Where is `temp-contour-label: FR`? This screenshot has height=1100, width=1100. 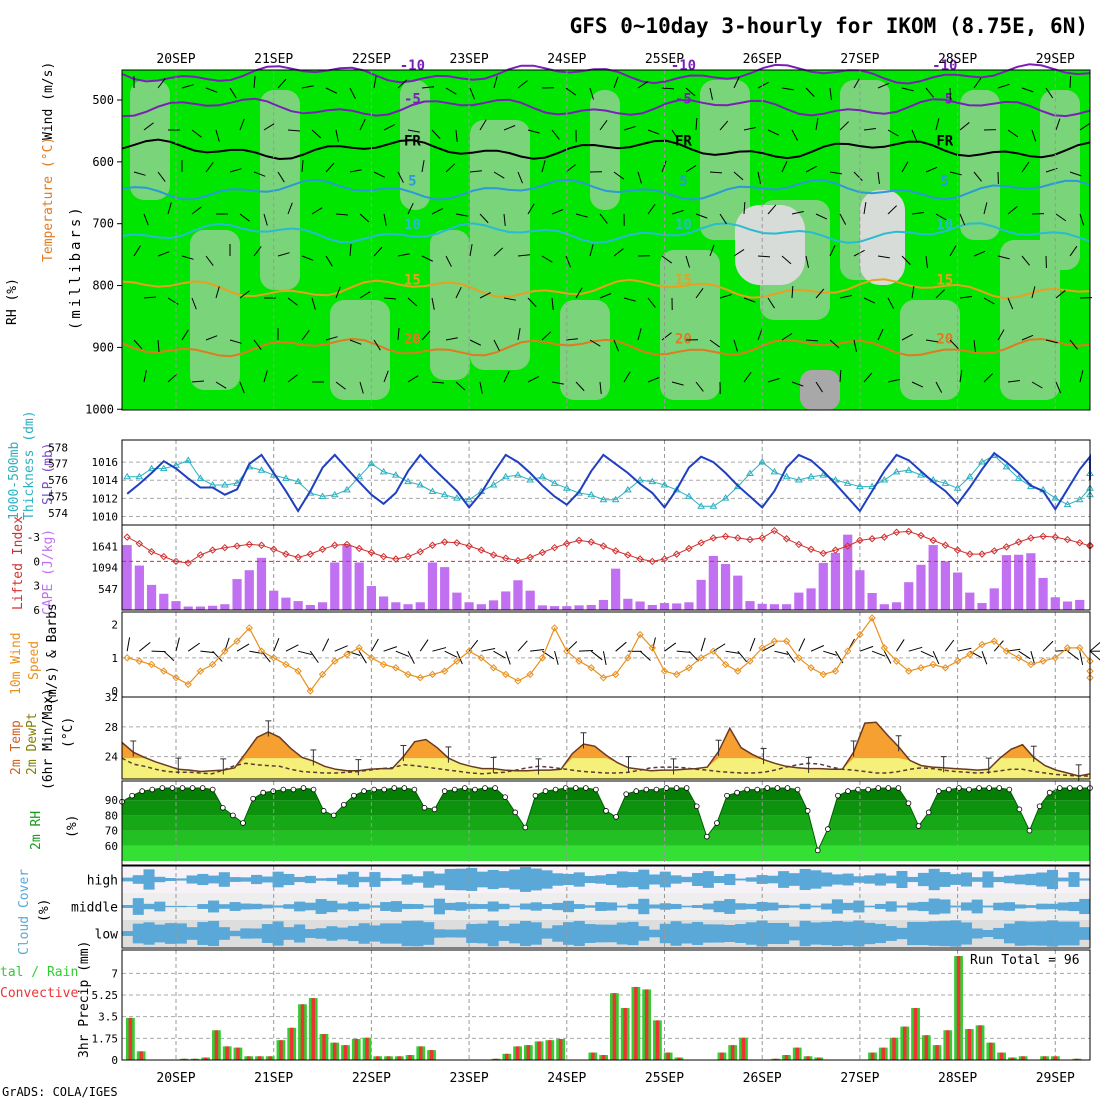 temp-contour-label: FR is located at coordinates (944, 141).